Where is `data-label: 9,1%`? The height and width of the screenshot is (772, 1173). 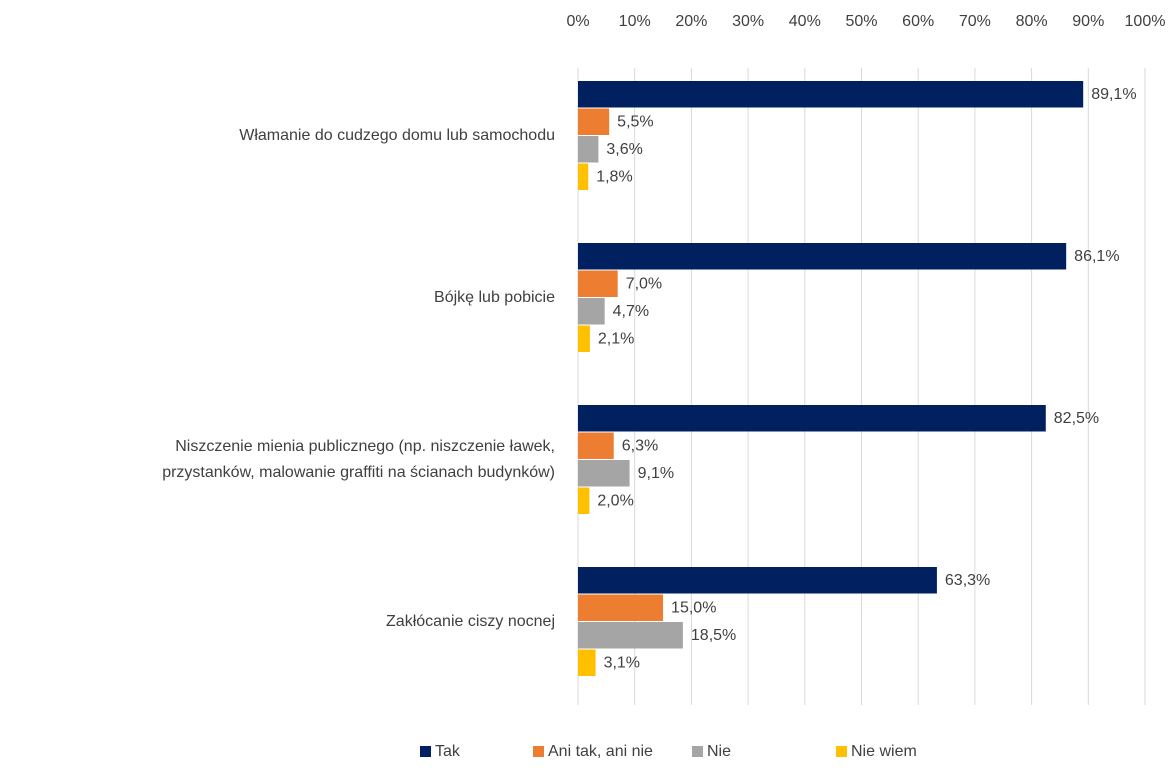
data-label: 9,1% is located at coordinates (656, 473).